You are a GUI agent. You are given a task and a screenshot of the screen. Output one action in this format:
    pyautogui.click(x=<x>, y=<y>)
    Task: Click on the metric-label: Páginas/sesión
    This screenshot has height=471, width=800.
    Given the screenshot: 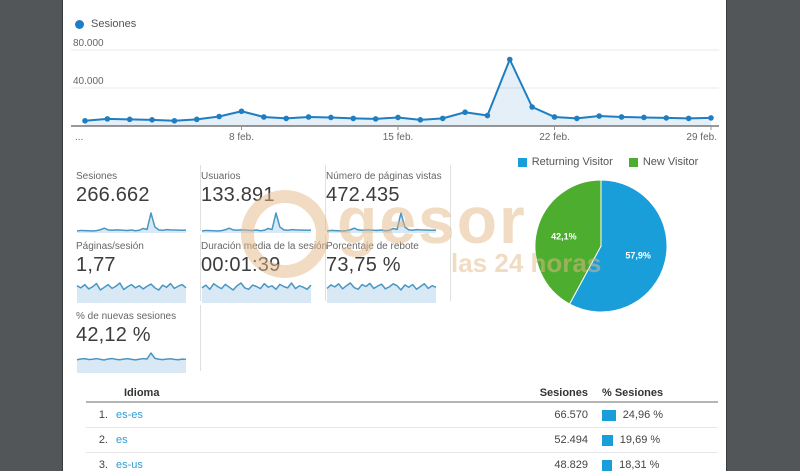 What is the action you would take?
    pyautogui.click(x=110, y=246)
    